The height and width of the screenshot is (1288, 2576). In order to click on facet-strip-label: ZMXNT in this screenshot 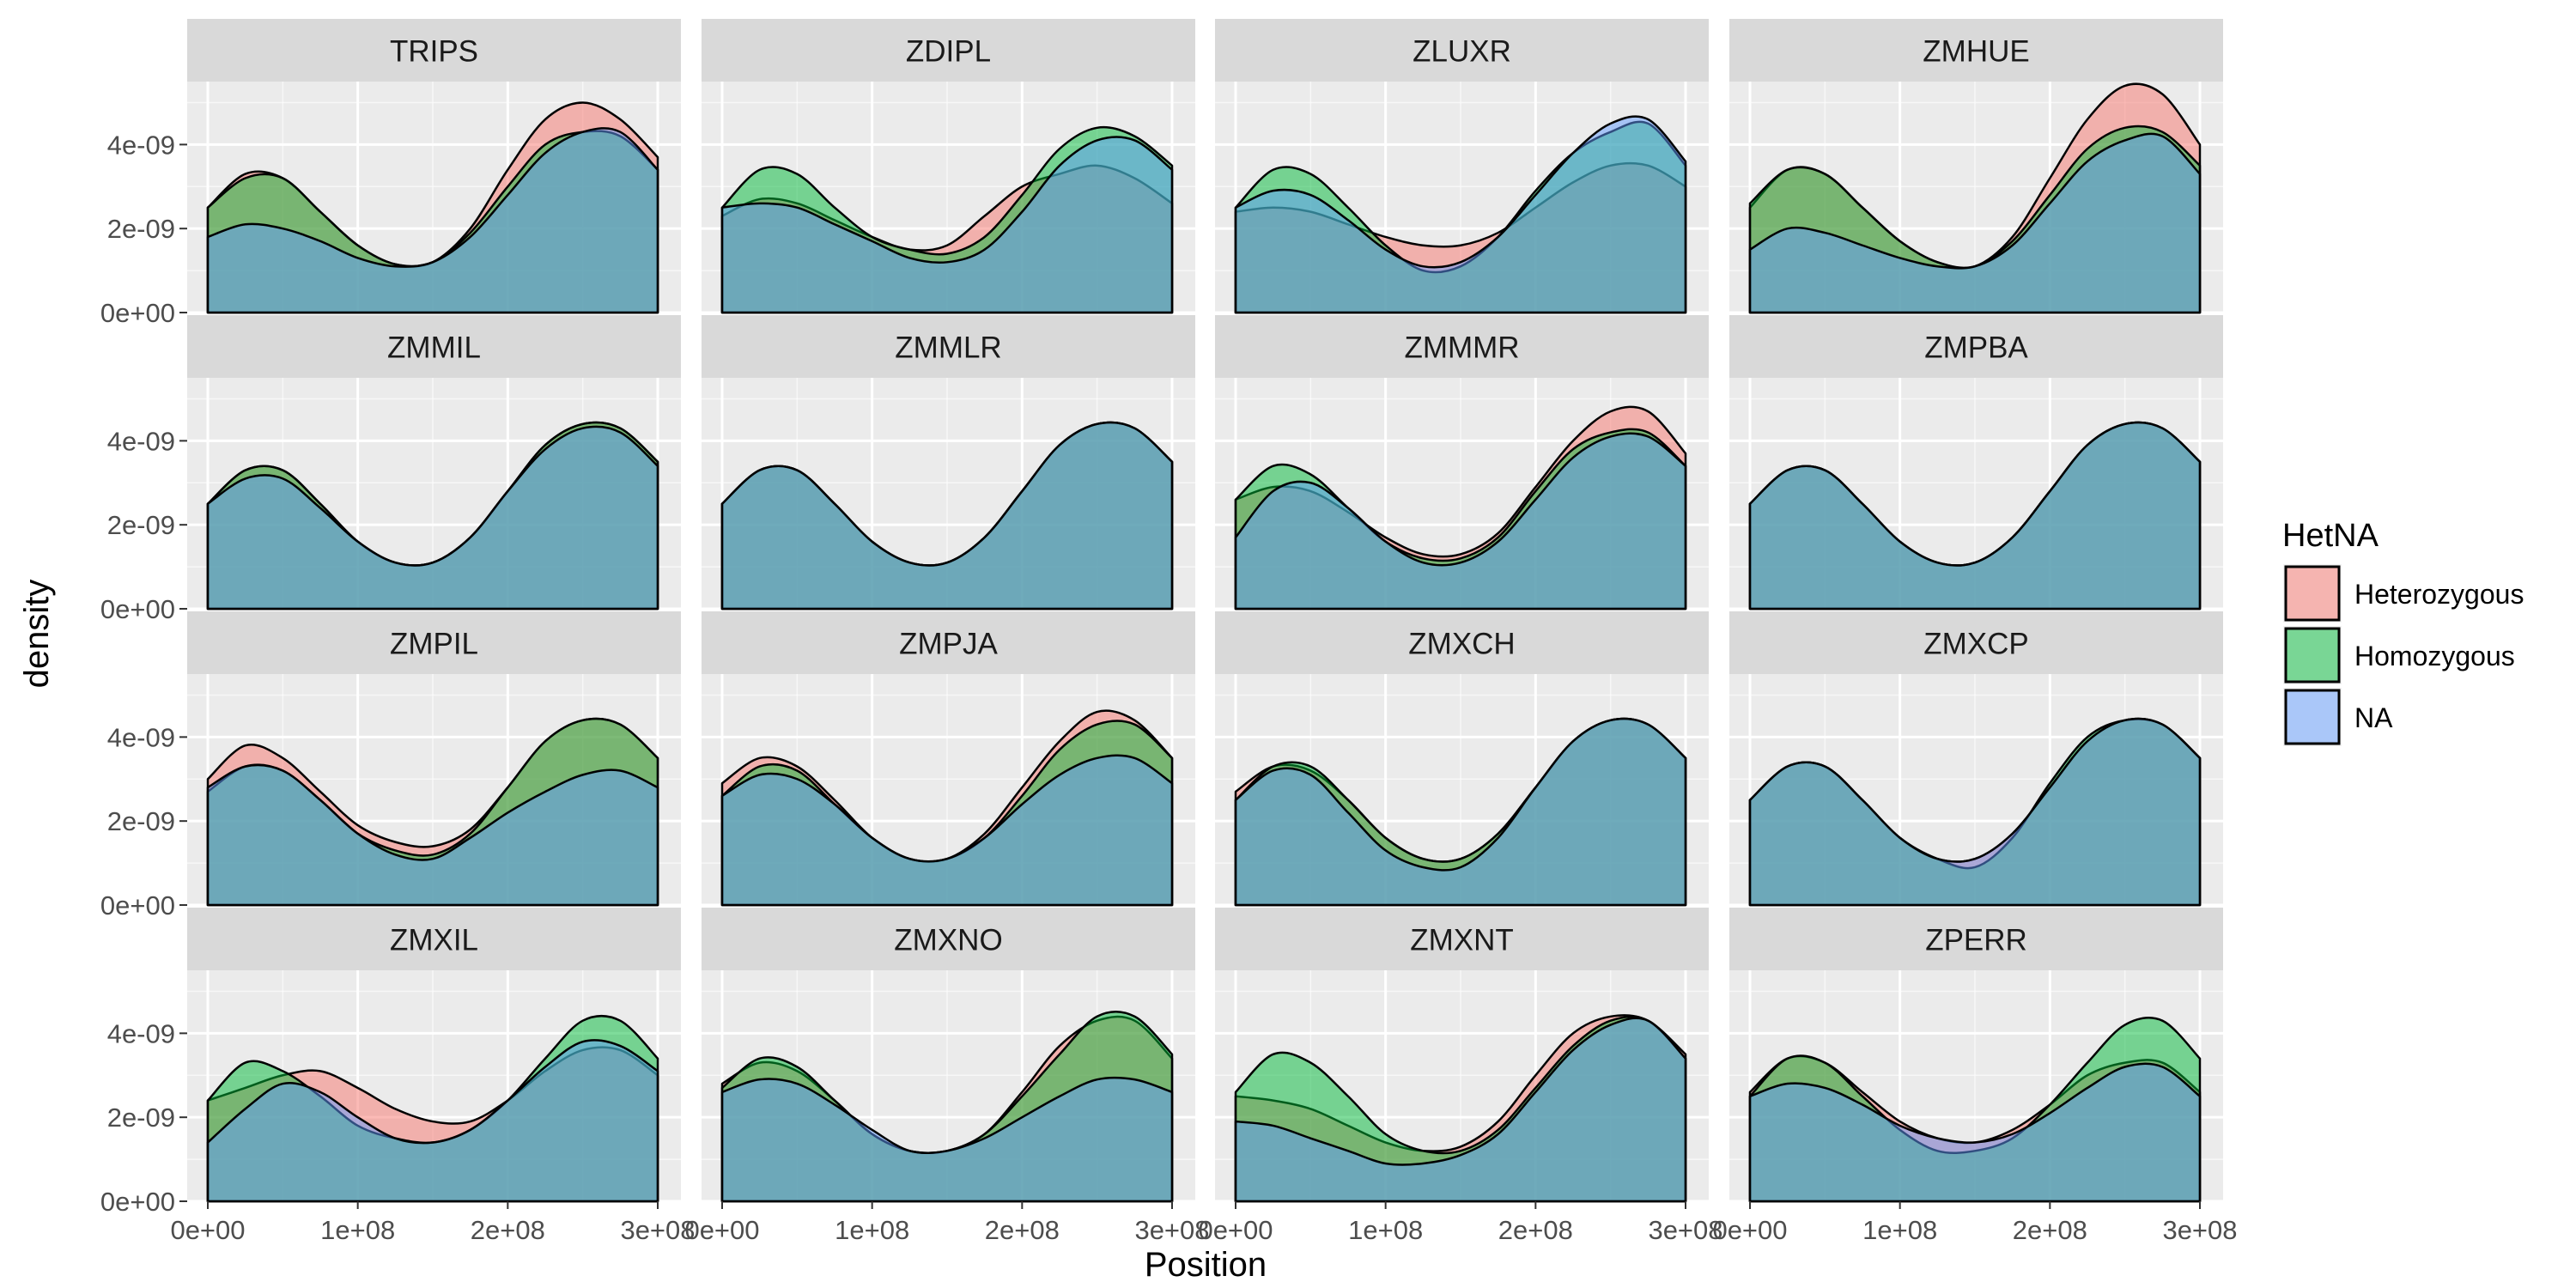, I will do `click(1462, 940)`.